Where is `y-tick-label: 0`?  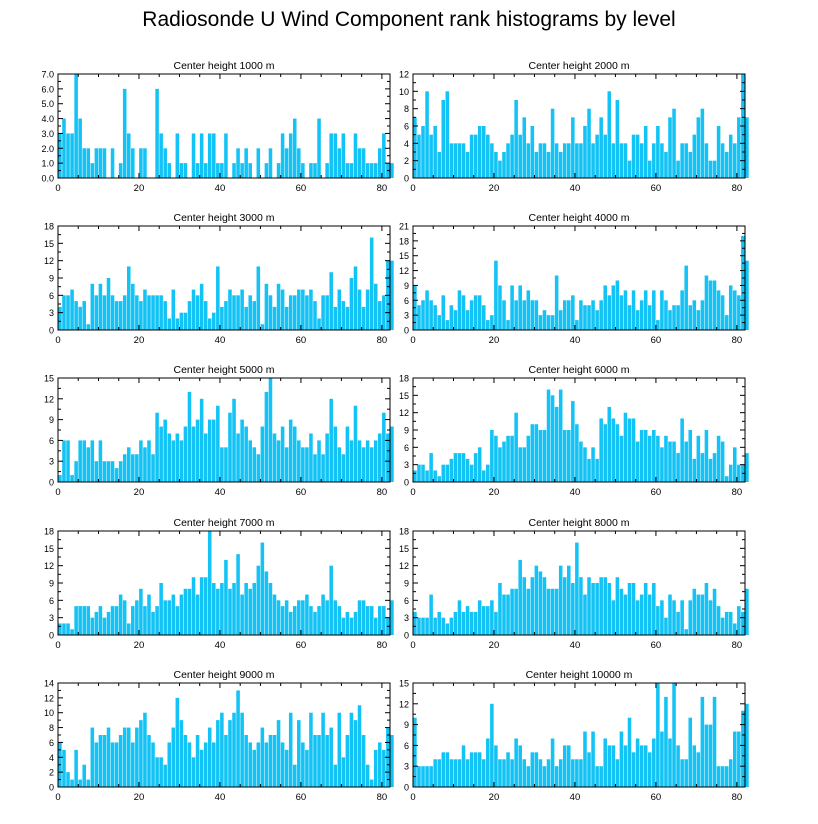 y-tick-label: 0 is located at coordinates (406, 179).